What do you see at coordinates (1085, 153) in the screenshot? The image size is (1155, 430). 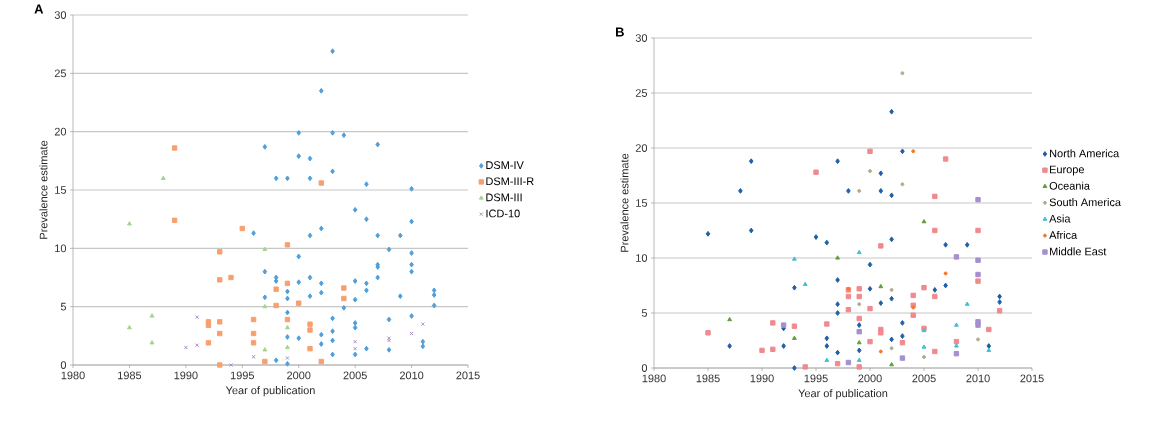 I see `legend-label: North America` at bounding box center [1085, 153].